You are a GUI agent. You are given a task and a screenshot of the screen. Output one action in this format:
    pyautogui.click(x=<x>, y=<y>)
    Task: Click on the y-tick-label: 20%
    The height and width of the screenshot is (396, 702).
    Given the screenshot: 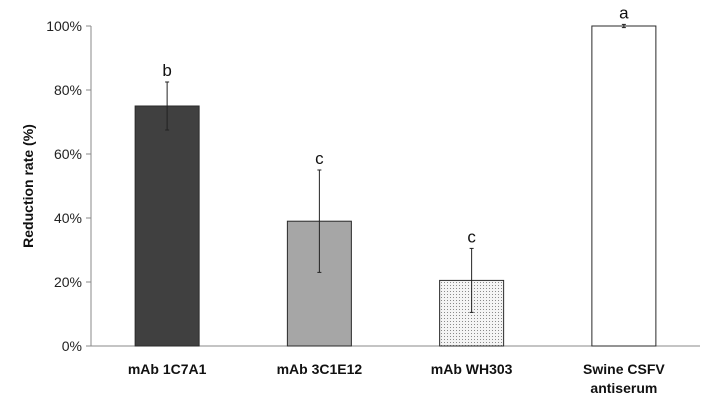 What is the action you would take?
    pyautogui.click(x=68, y=282)
    